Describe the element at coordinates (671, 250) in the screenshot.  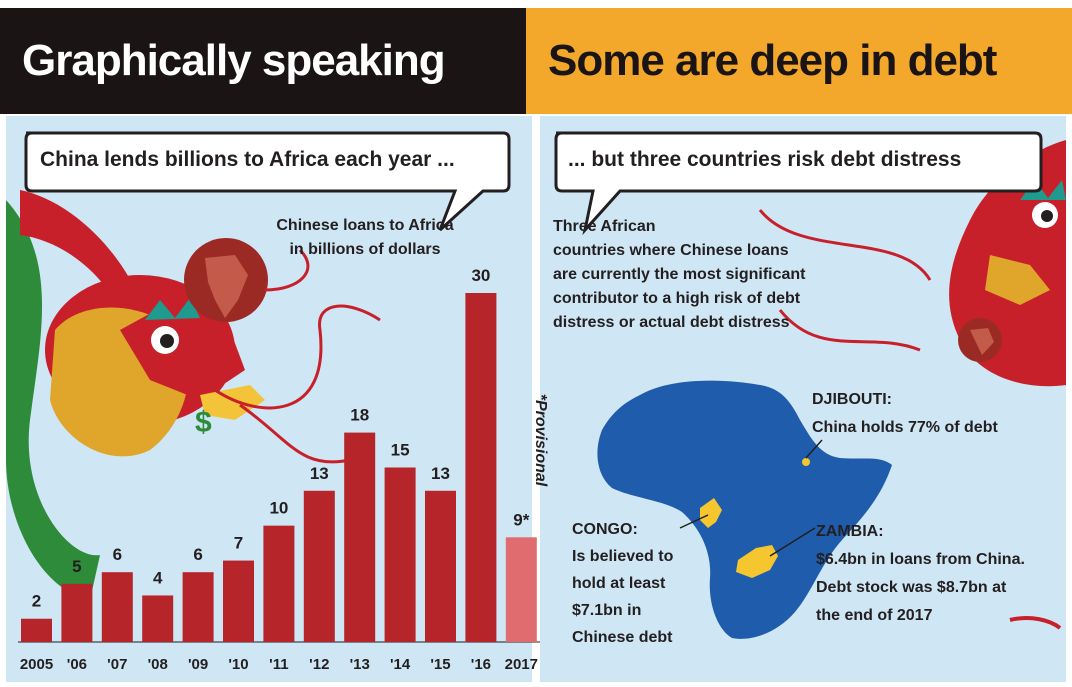
I see `description-line: countries where Chinese loans` at that location.